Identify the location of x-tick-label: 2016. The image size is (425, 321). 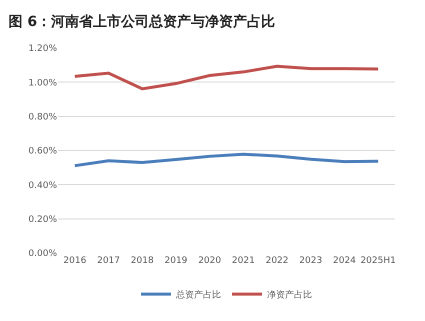
(75, 261).